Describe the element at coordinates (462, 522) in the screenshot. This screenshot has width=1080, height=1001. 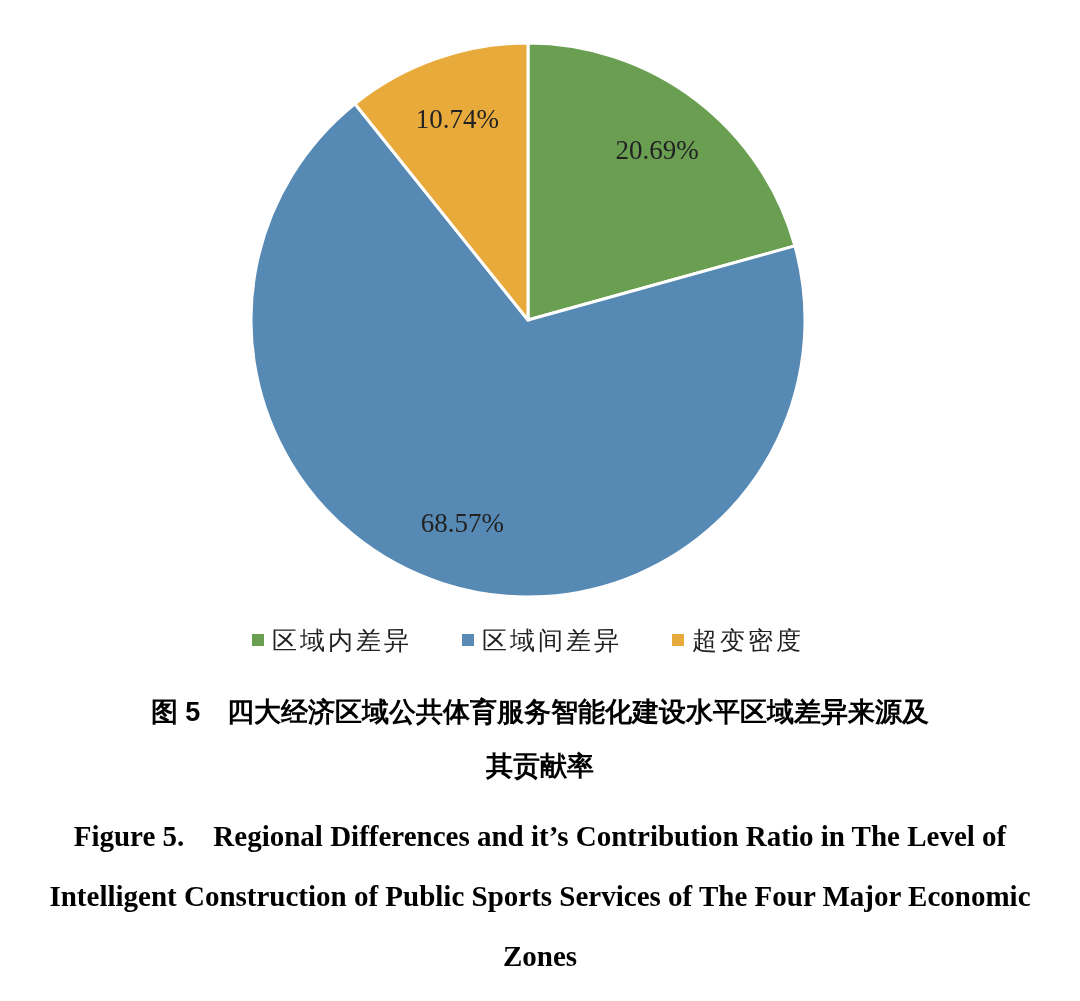
I see `data-label: 68.57%` at that location.